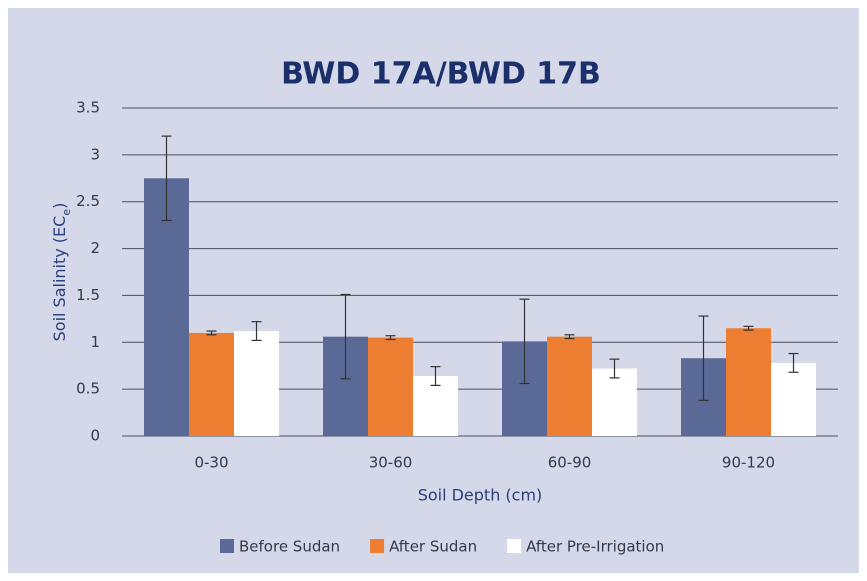  I want to click on y-axis-title-sub: e, so click(66, 212).